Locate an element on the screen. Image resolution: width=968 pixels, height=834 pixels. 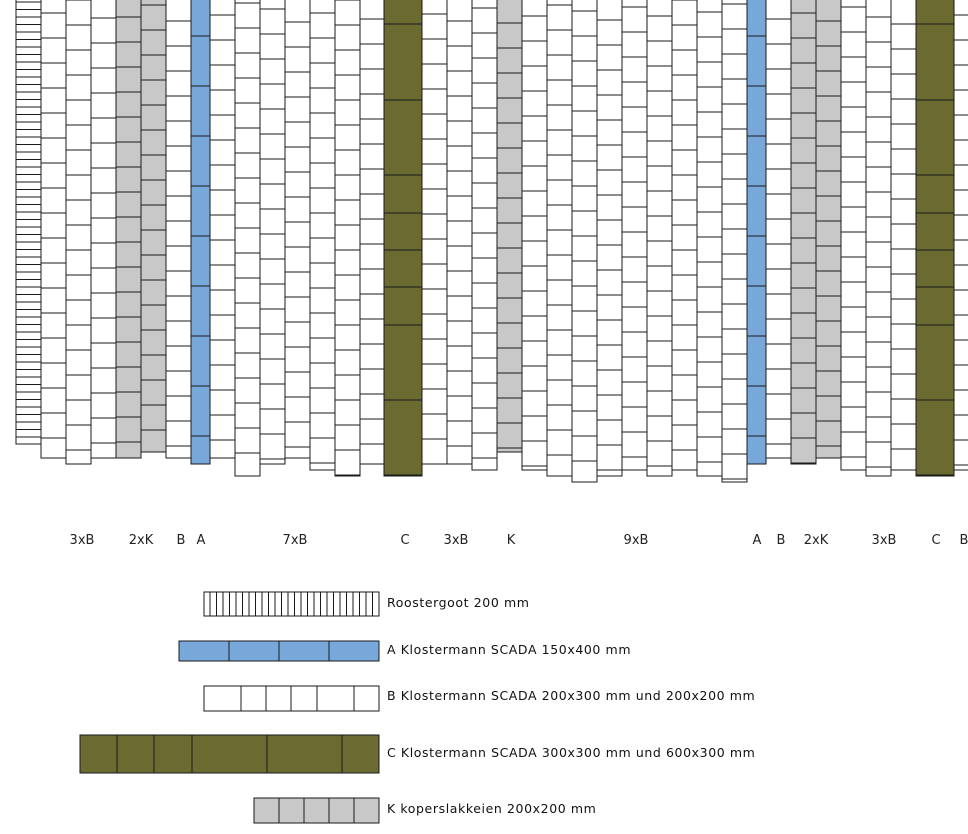
column-label: 3xB is located at coordinates (456, 540).